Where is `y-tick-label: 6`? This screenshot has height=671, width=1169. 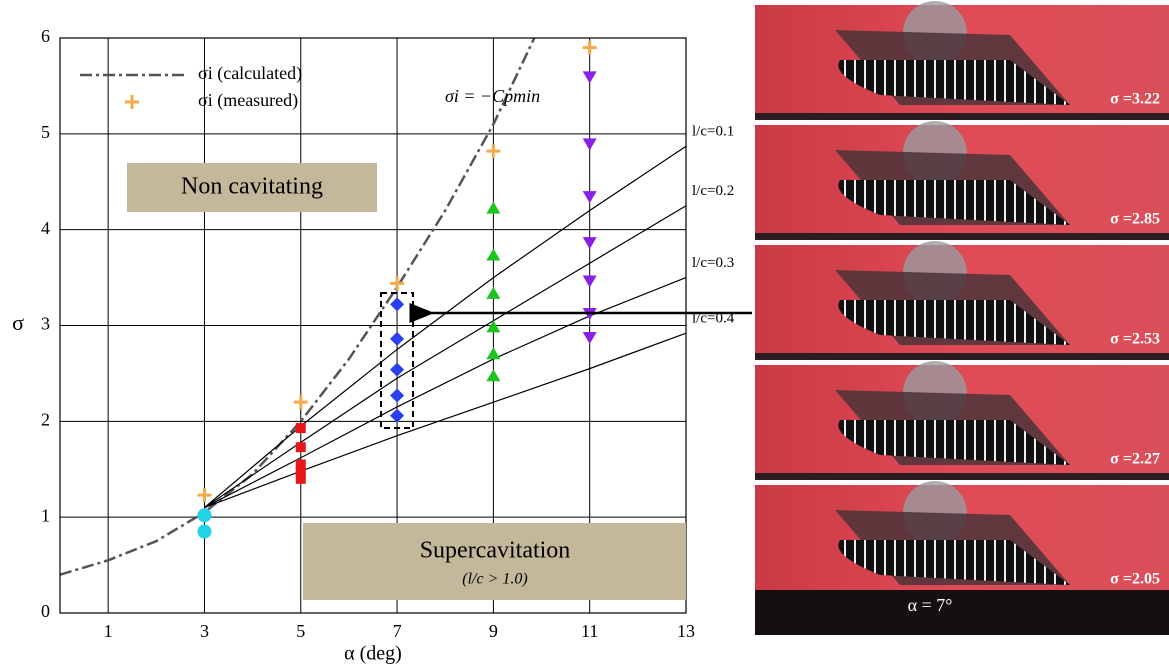 y-tick-label: 6 is located at coordinates (45, 36).